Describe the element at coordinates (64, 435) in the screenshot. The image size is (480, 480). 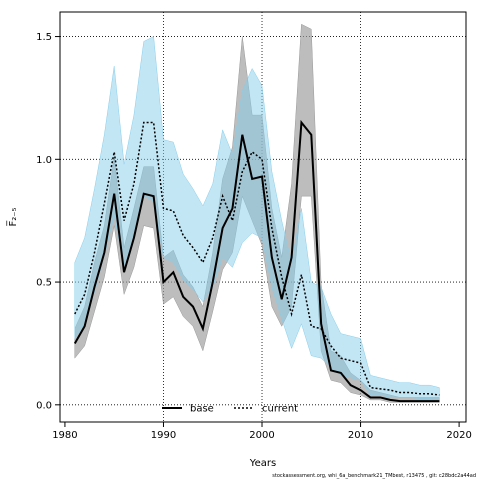
I see `x-tick-label: 1980` at that location.